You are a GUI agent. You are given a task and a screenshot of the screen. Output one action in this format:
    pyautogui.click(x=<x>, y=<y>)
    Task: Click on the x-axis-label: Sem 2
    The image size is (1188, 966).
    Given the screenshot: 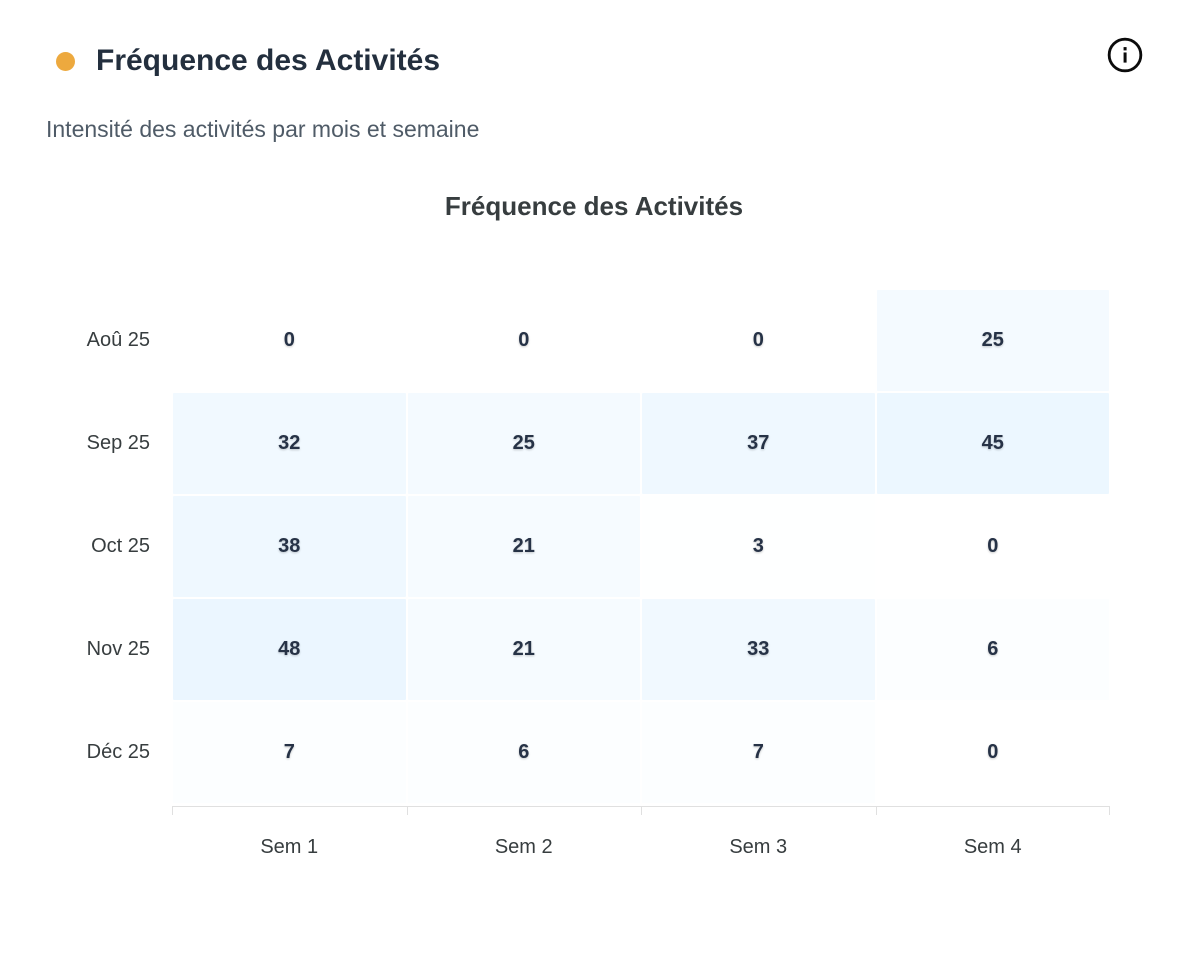 What is the action you would take?
    pyautogui.click(x=523, y=847)
    